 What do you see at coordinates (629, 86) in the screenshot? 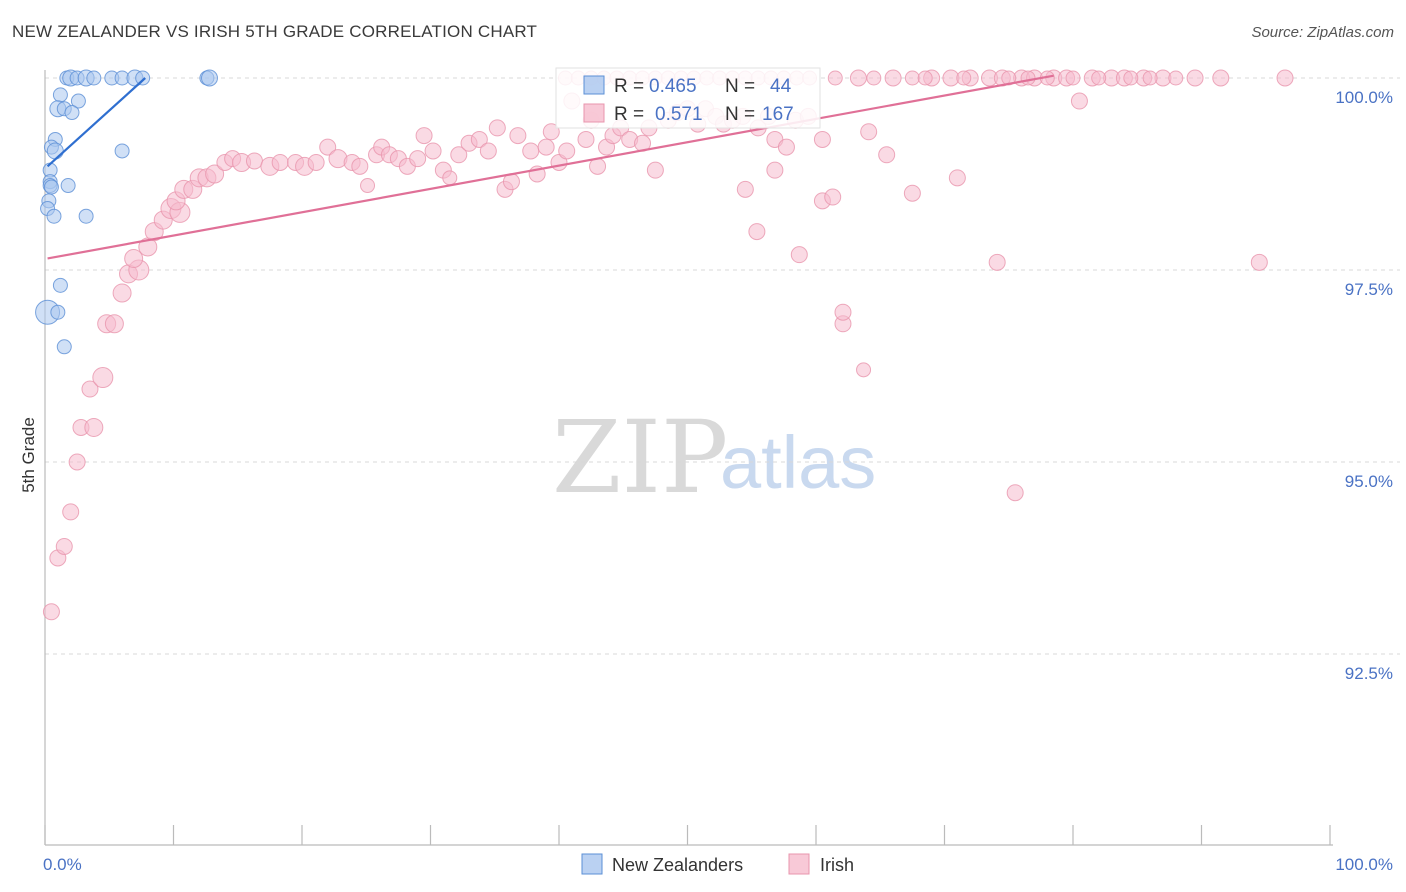
I see `legend-r-label-new-zealanders: R =` at bounding box center [629, 86].